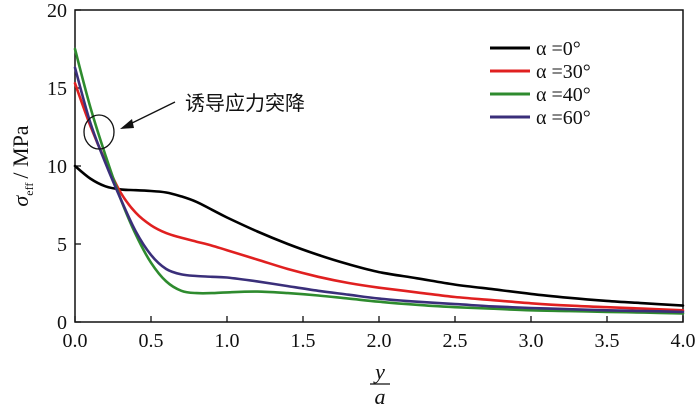 This screenshot has height=409, width=700. I want to click on y-tick-label: 15, so click(57, 89).